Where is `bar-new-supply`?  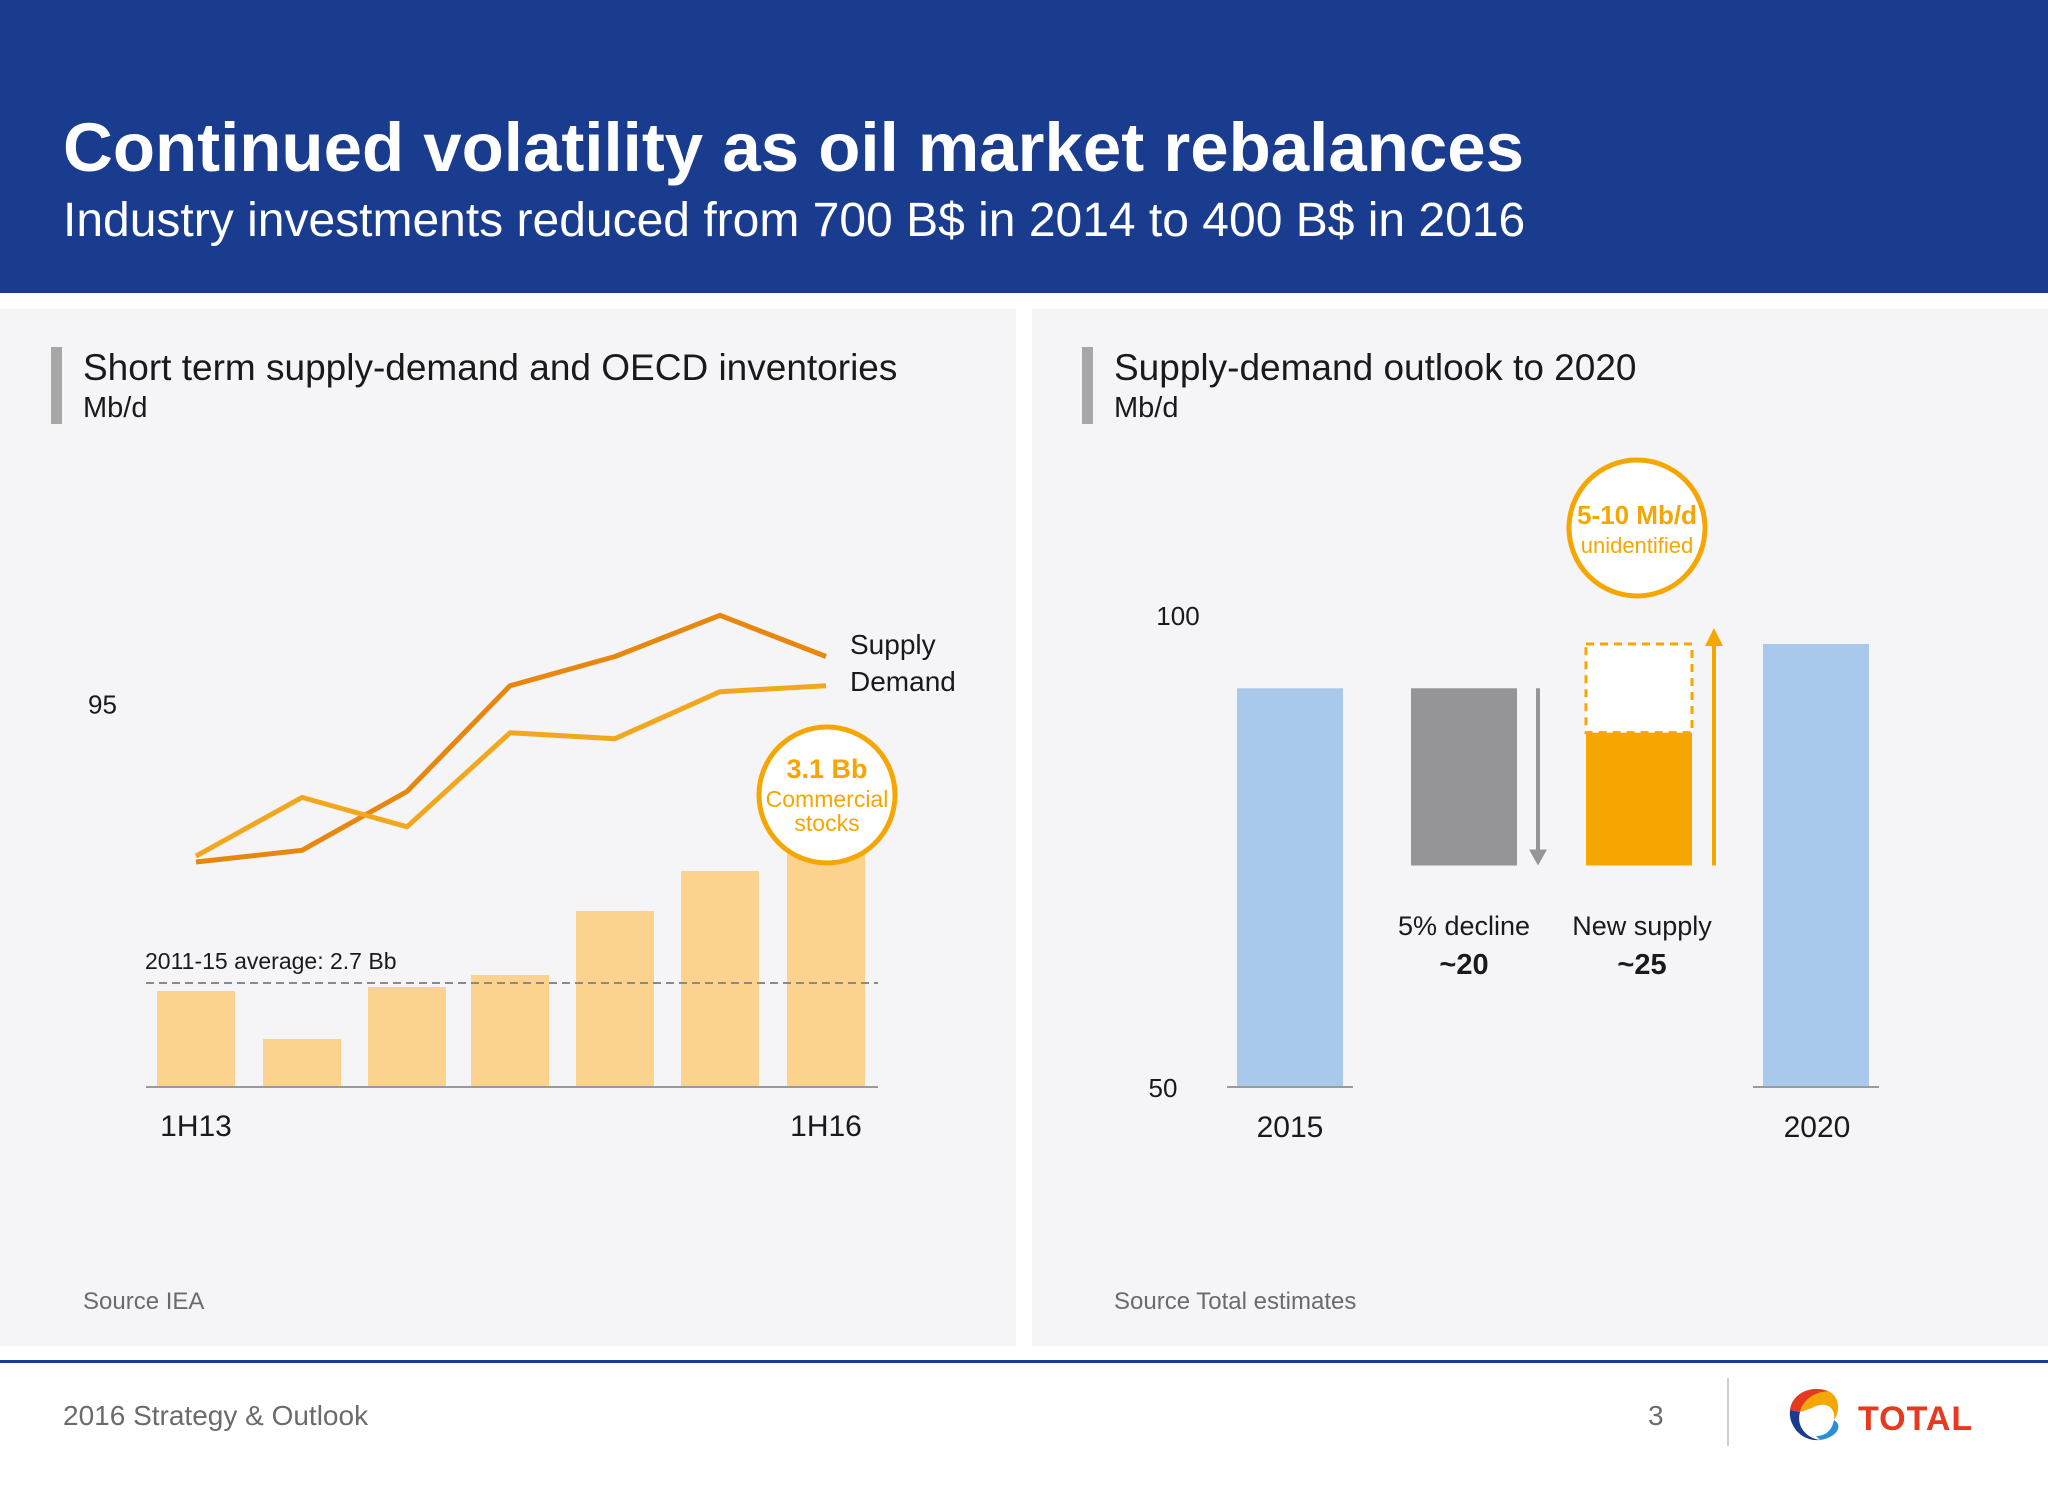 bar-new-supply is located at coordinates (1639, 799).